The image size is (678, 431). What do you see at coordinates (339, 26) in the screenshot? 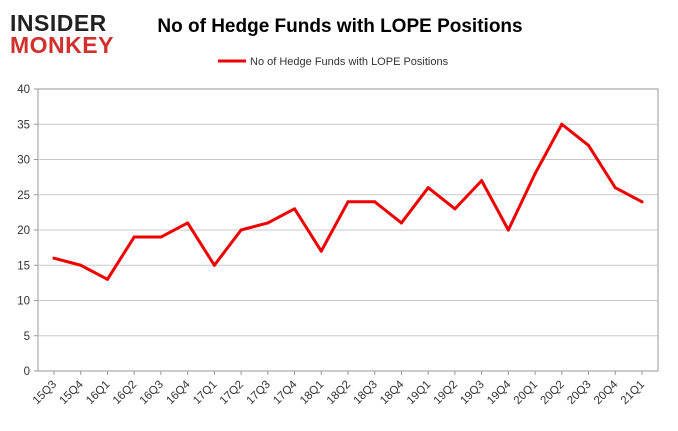
I see `chart-title: No of Hedge Funds with LOPE Positions` at bounding box center [339, 26].